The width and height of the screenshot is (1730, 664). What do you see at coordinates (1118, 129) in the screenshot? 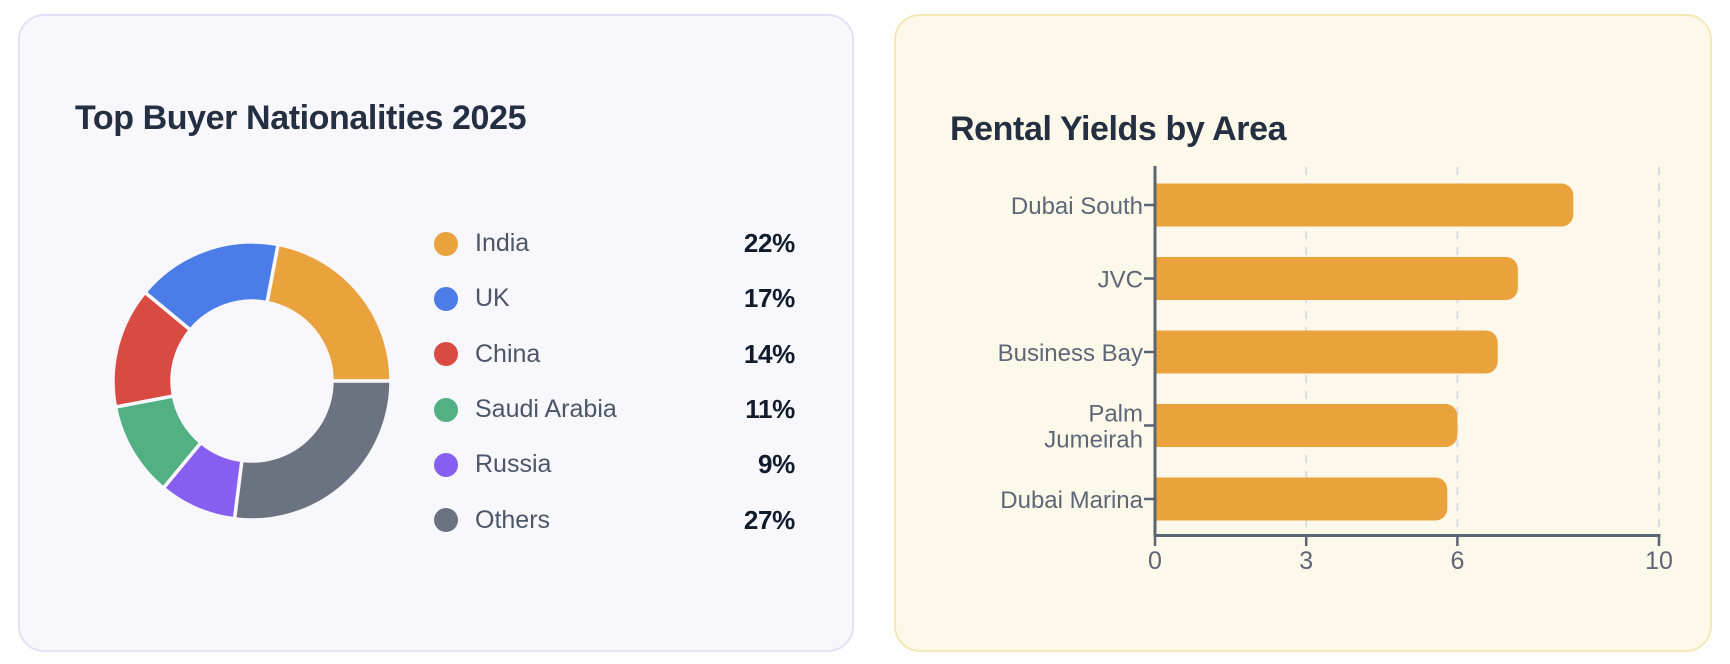
I see `rental-yields-title: Rental Yields by Area` at bounding box center [1118, 129].